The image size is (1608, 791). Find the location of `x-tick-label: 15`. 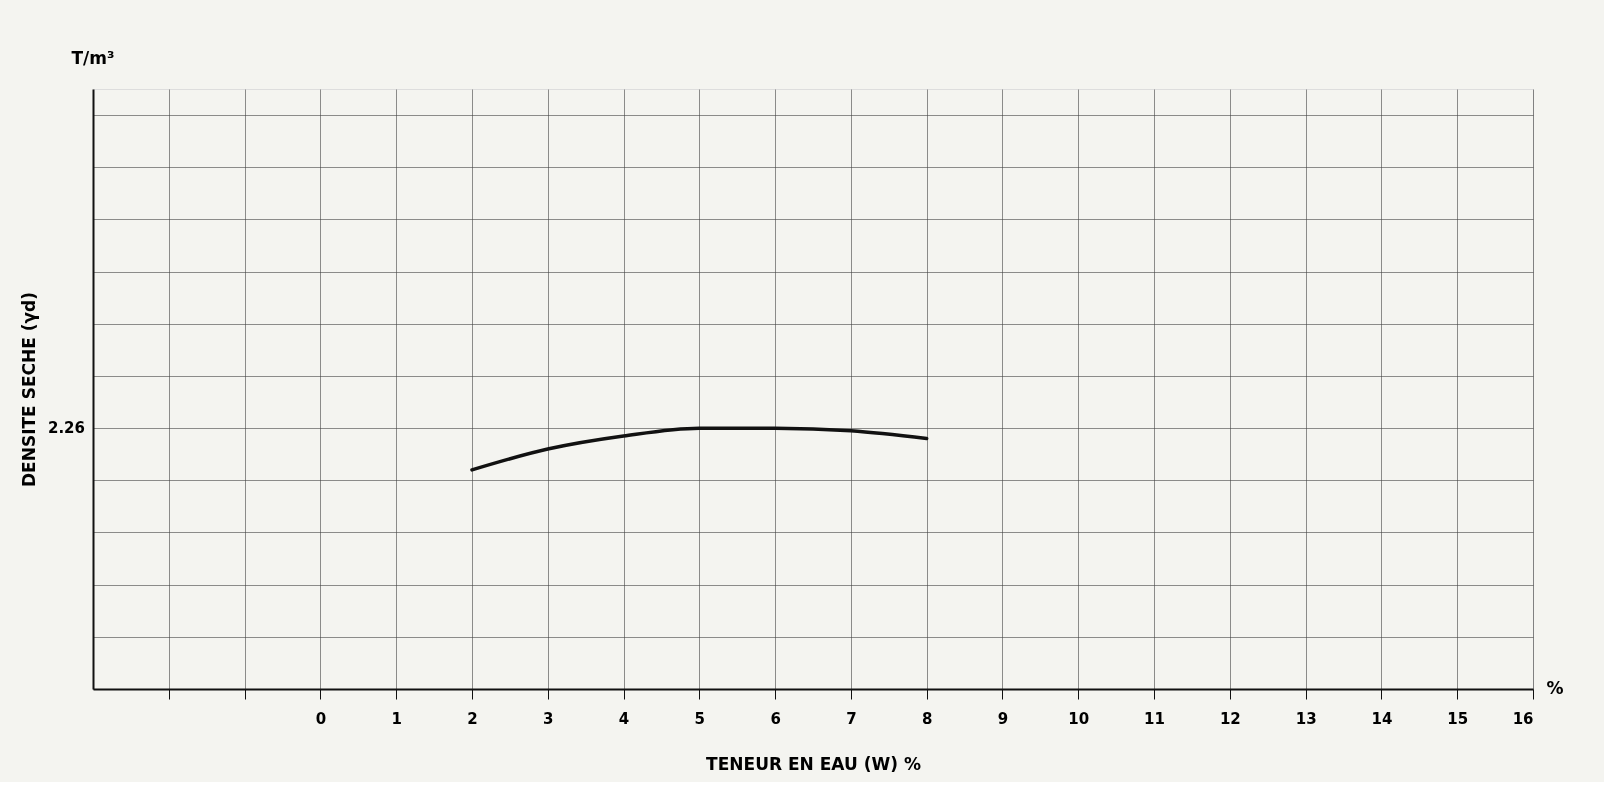

x-tick-label: 15 is located at coordinates (1458, 718).